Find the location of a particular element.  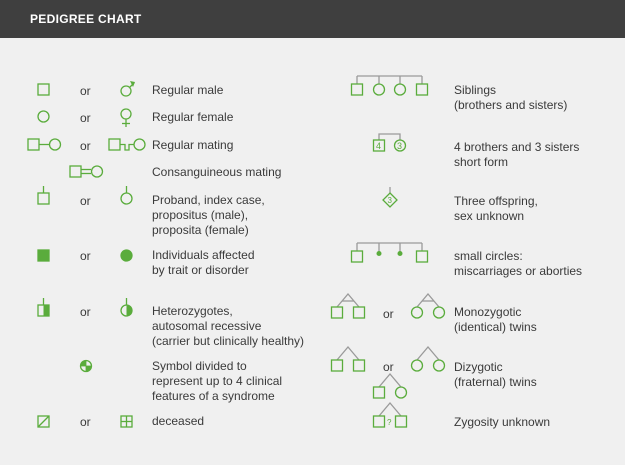

female-circle-symbol is located at coordinates (43, 116).